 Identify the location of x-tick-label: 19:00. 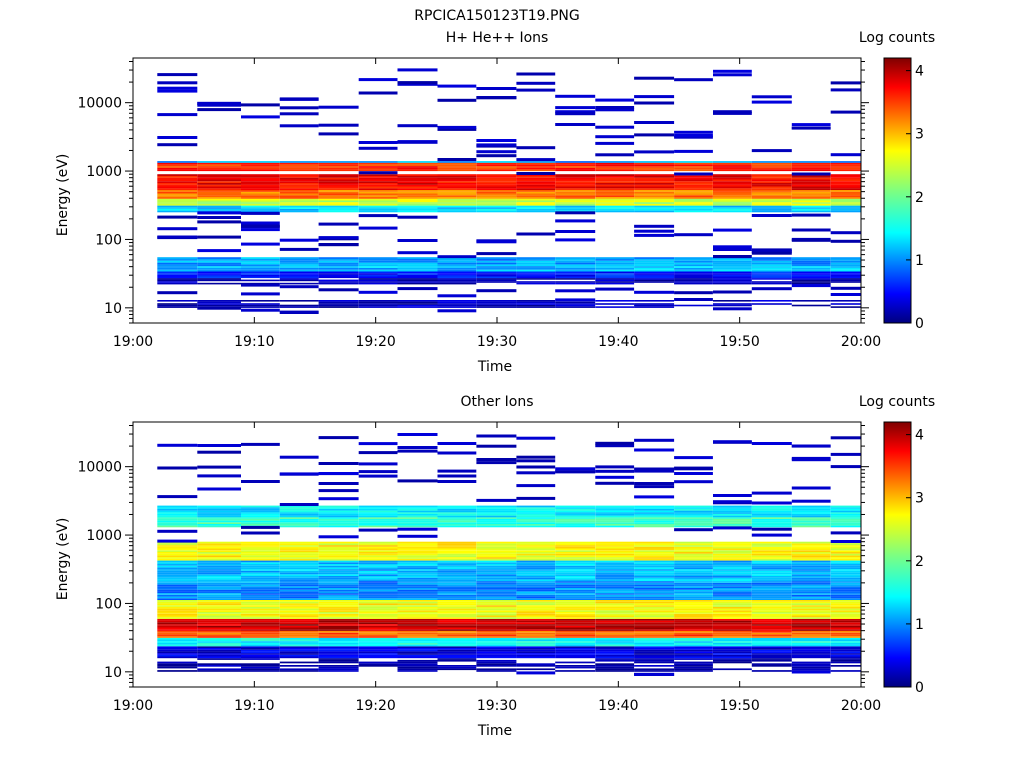
(133, 706).